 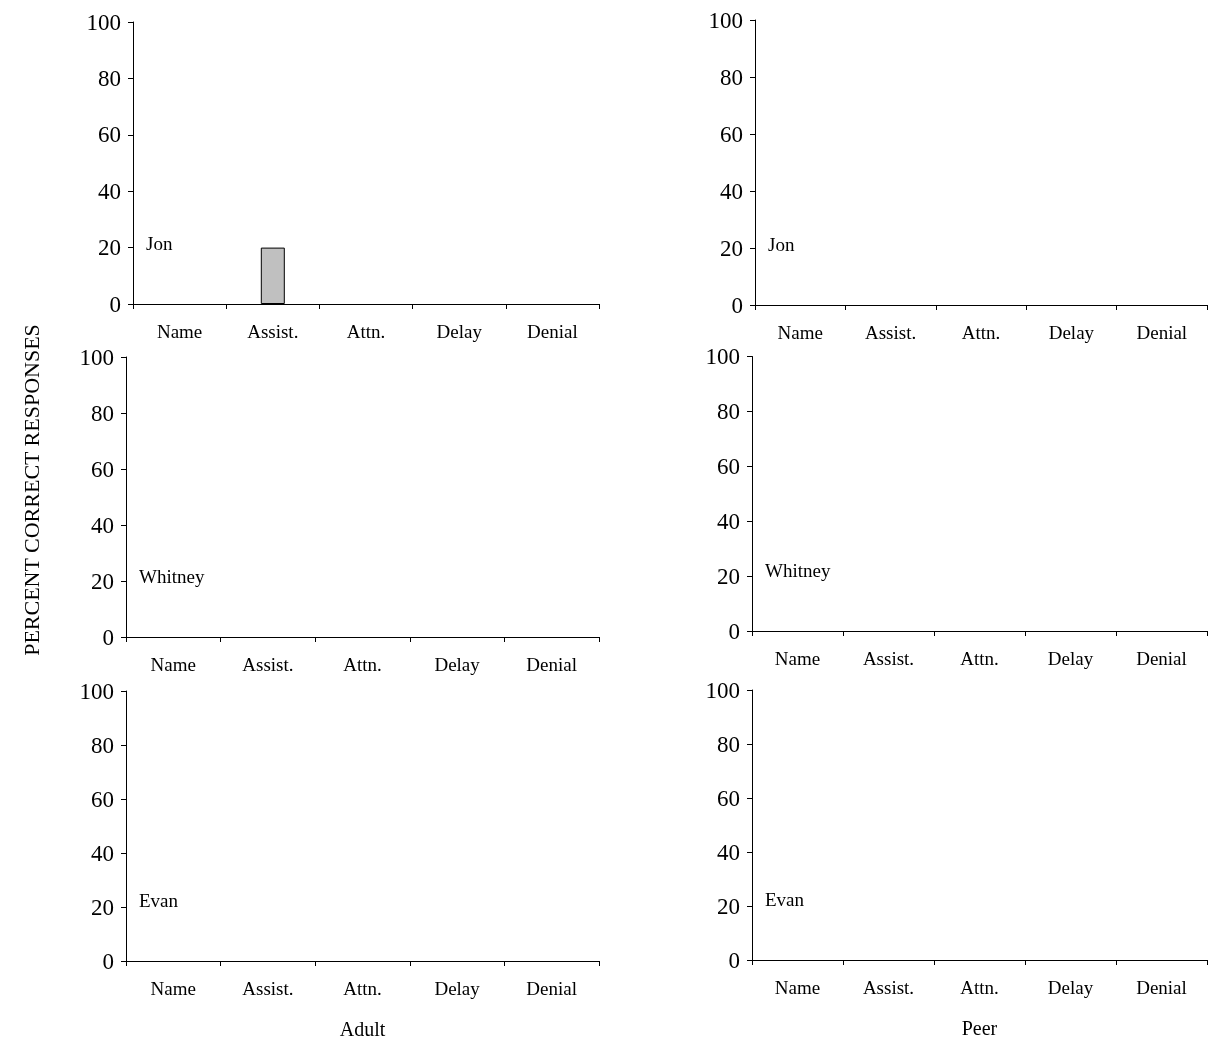 I want to click on x-axis-title: Peer, so click(x=979, y=1028).